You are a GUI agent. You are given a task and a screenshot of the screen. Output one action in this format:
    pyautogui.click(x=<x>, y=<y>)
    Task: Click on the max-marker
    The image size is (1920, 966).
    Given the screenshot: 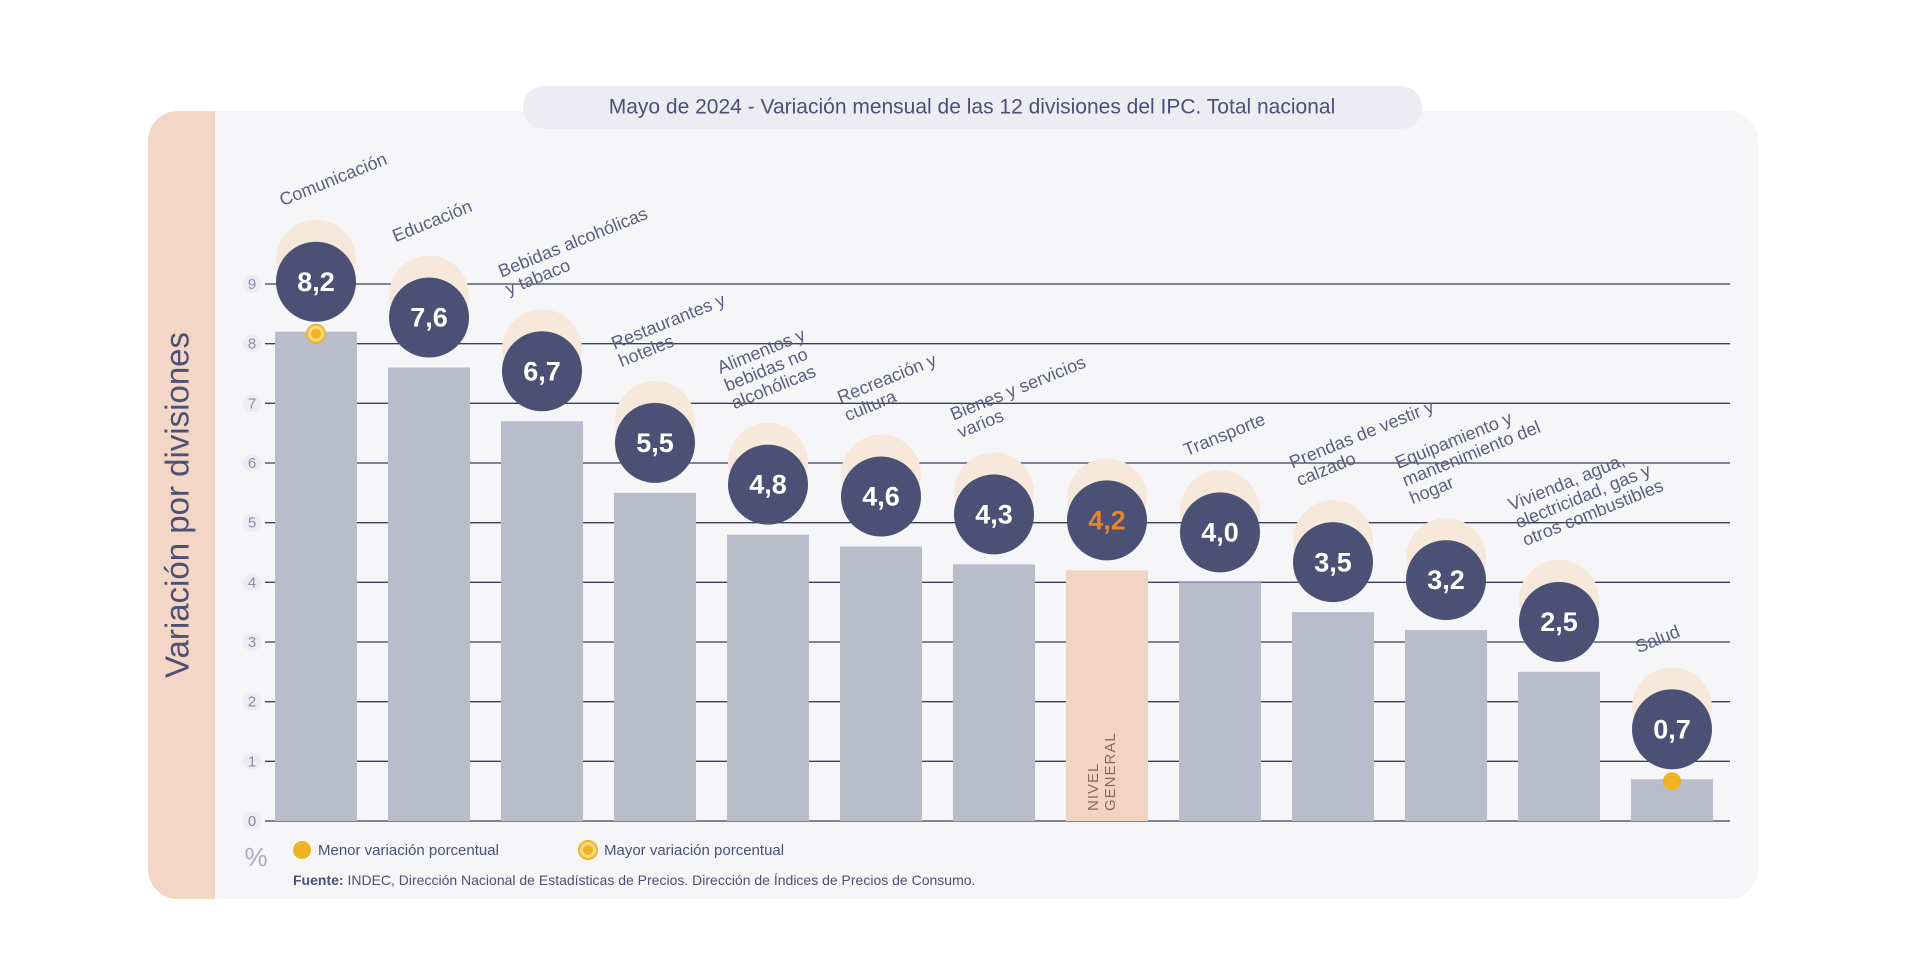 What is the action you would take?
    pyautogui.click(x=316, y=333)
    